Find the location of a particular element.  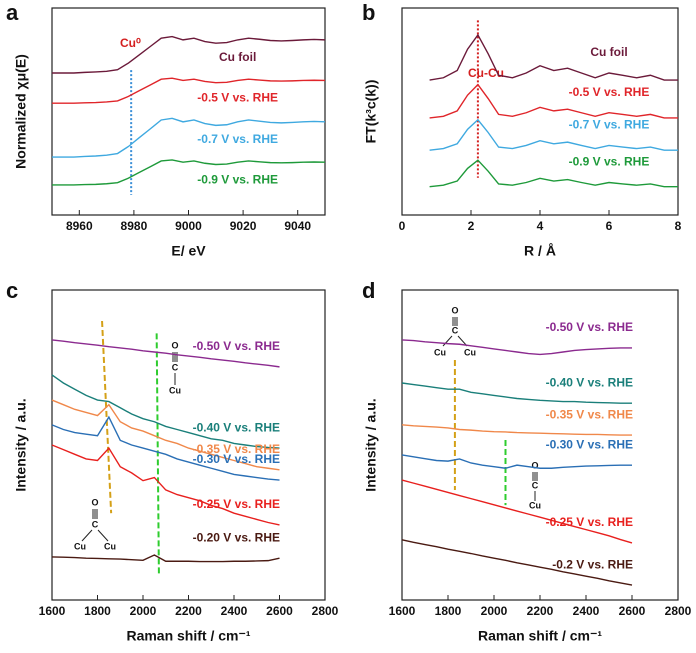

panel-letter: a is located at coordinates (12, 12).